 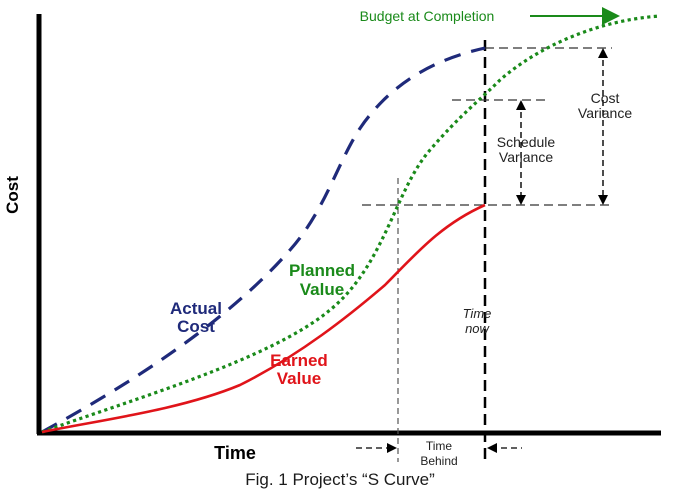 What do you see at coordinates (526, 142) in the screenshot?
I see `schedule-variance-label-1: Schedule` at bounding box center [526, 142].